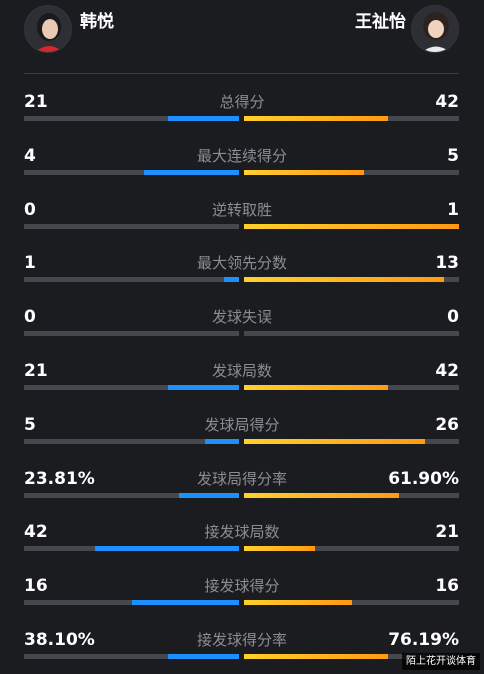 This screenshot has width=484, height=674. Describe the element at coordinates (242, 102) in the screenshot. I see `stat-label: 总得分` at that location.